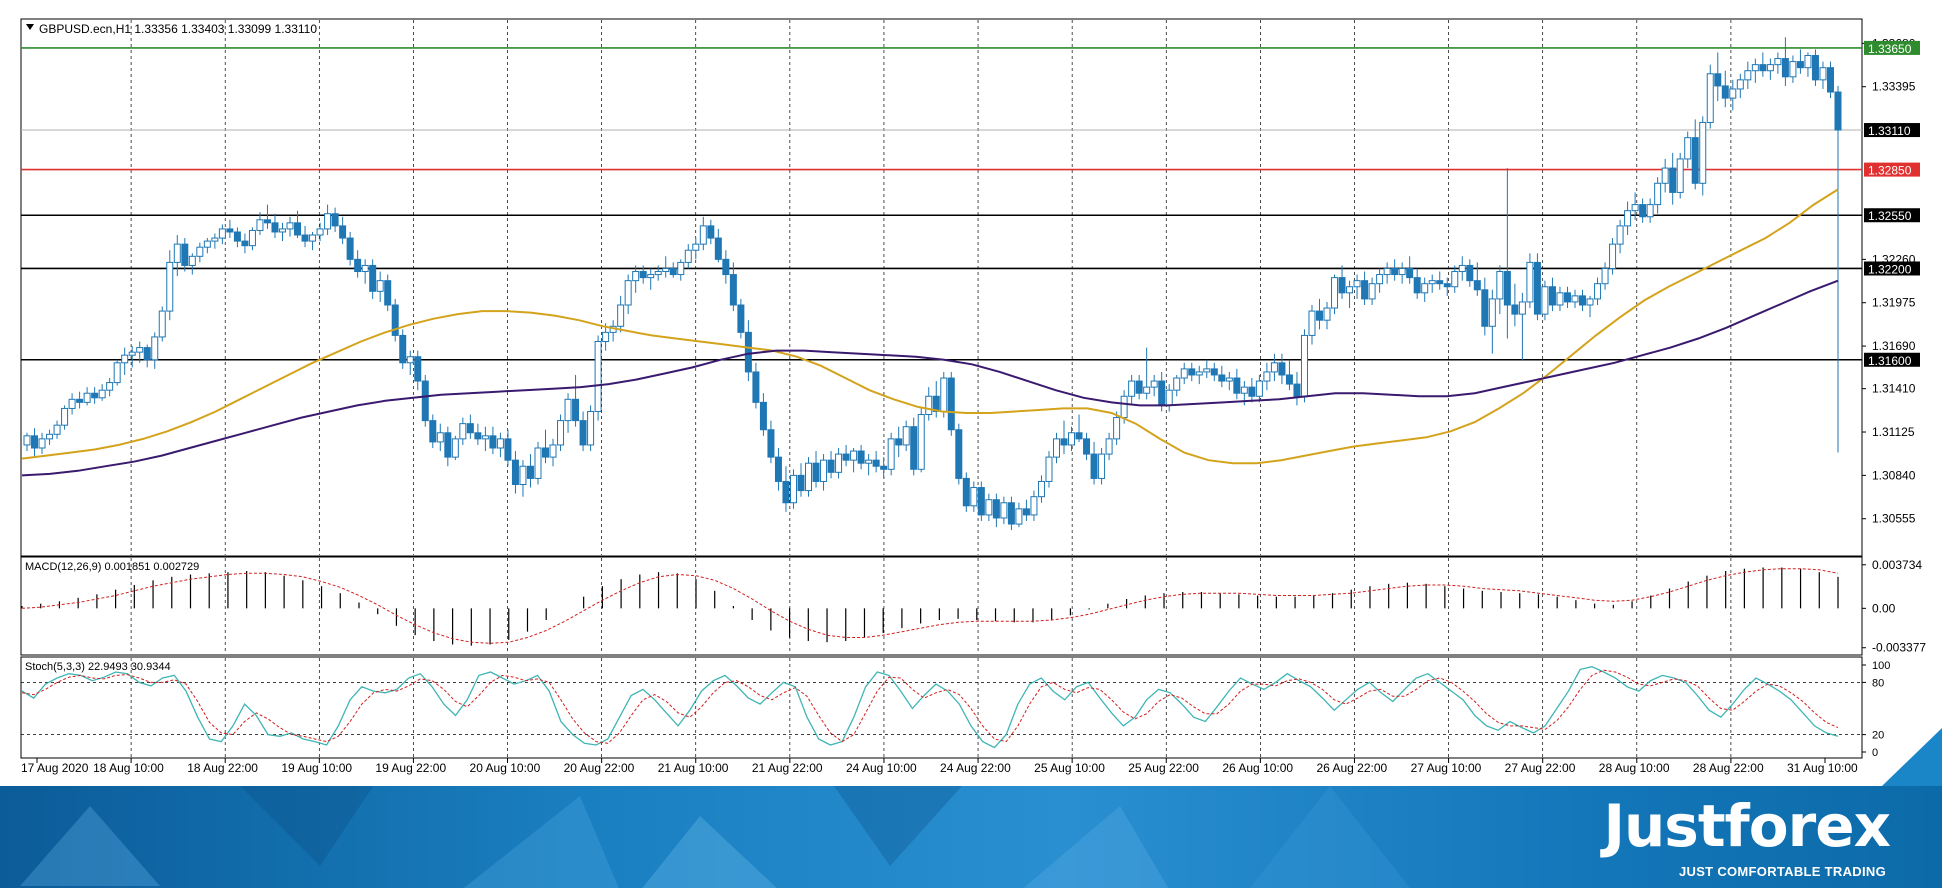 The image size is (1942, 888). Describe the element at coordinates (112, 567) in the screenshot. I see `macd-label: MACD(12,26,9) 0.001851 0.002729` at that location.